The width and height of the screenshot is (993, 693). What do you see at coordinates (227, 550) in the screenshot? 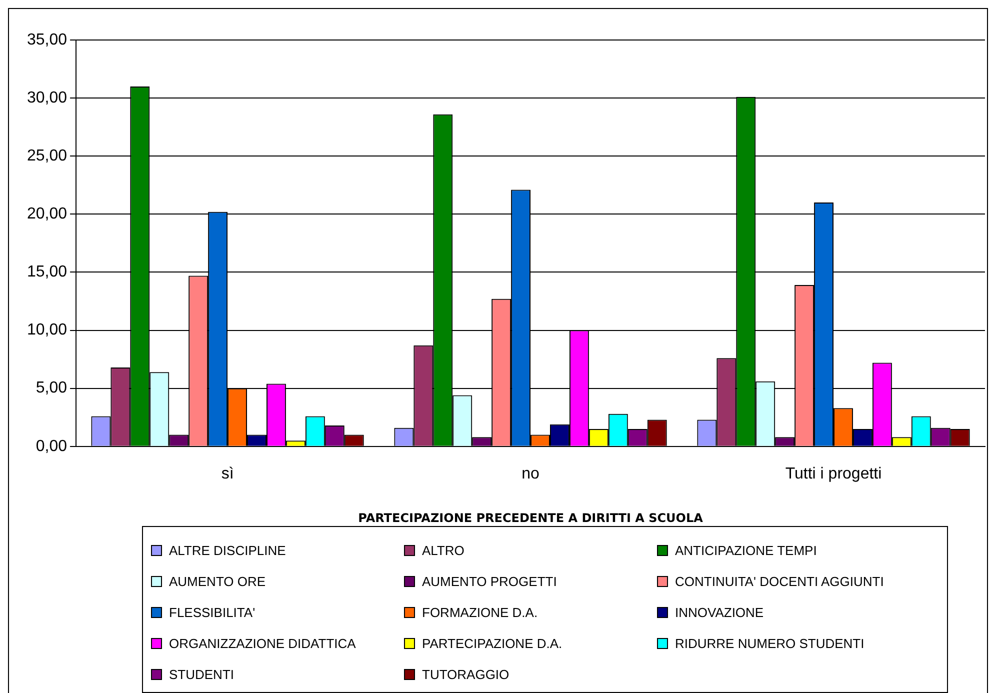
I see `legend-label: ALTRE DISCIPLINE` at bounding box center [227, 550].